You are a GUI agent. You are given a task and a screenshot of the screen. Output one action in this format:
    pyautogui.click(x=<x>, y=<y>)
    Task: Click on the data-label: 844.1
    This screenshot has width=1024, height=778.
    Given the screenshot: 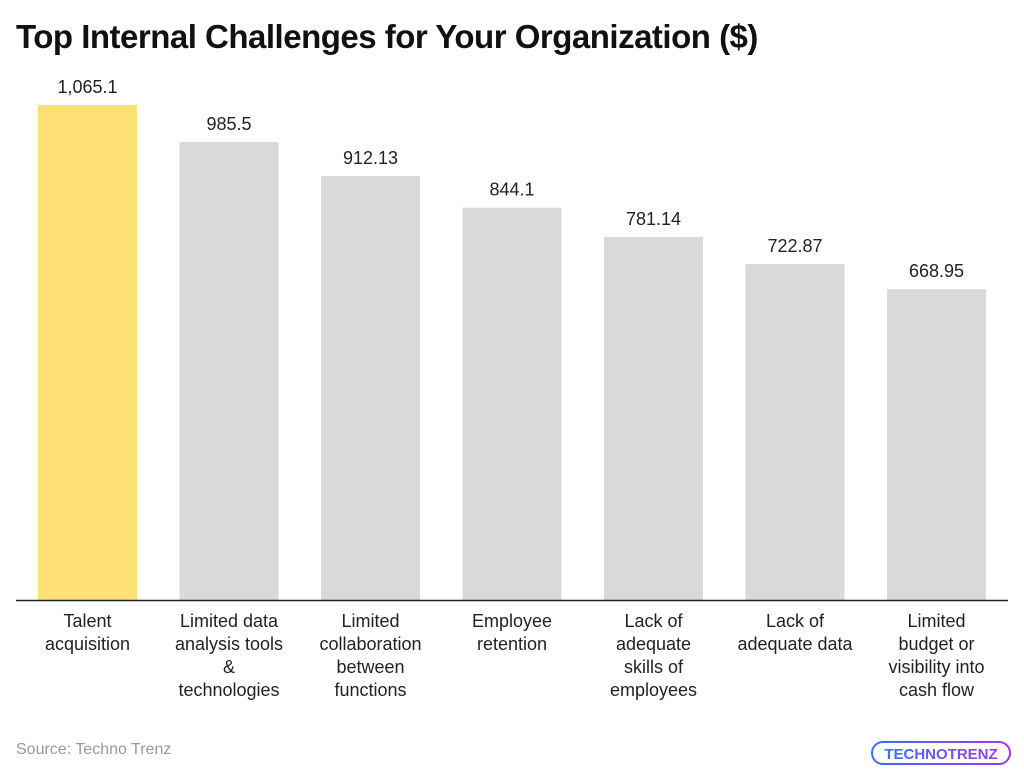 What is the action you would take?
    pyautogui.click(x=511, y=190)
    